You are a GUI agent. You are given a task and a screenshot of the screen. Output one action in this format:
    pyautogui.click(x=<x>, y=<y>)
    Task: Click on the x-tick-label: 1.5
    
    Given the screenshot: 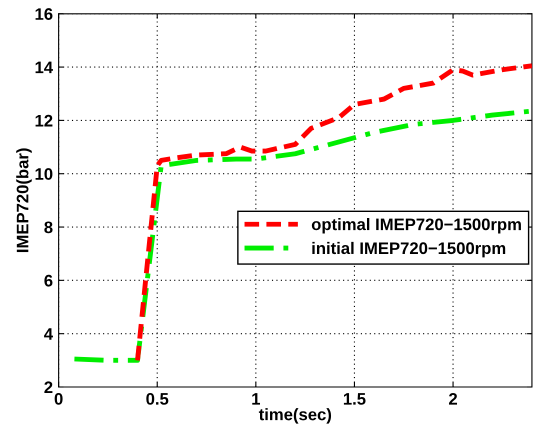 What is the action you would take?
    pyautogui.click(x=355, y=399)
    